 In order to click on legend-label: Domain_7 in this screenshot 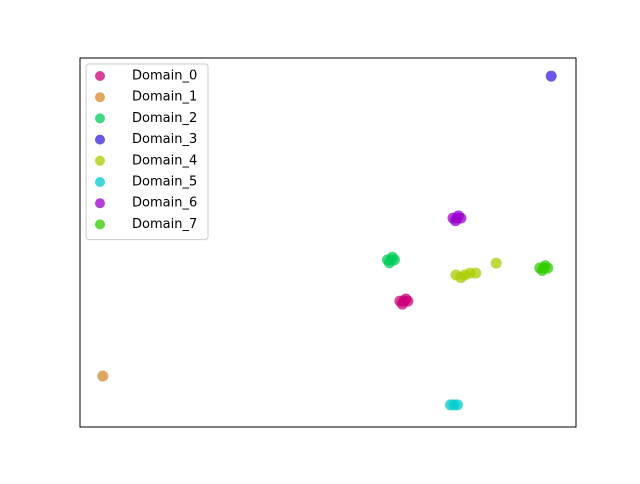, I will do `click(164, 224)`.